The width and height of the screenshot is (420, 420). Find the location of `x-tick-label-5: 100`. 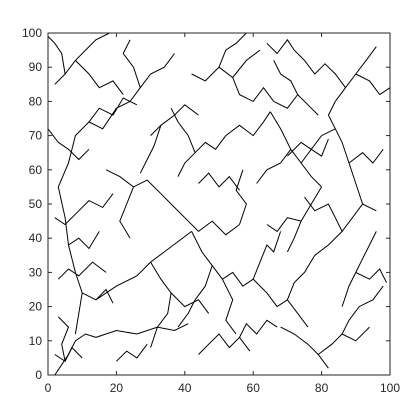

x-tick-label-5: 100 is located at coordinates (390, 388).